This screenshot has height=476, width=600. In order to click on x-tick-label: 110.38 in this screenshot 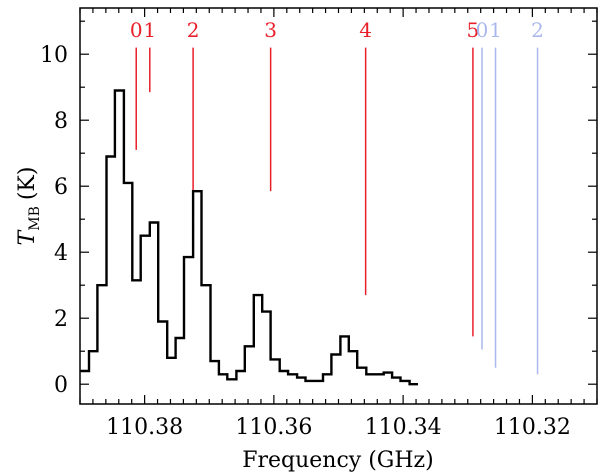, I will do `click(144, 427)`.